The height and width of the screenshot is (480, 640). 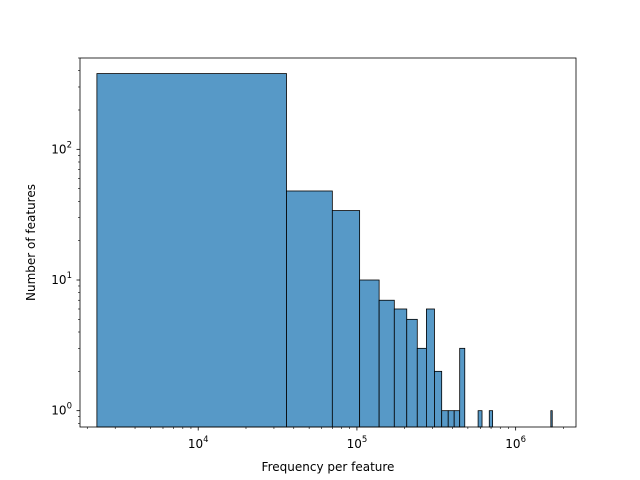 I want to click on x-tick-label: 10⁵, so click(x=357, y=443).